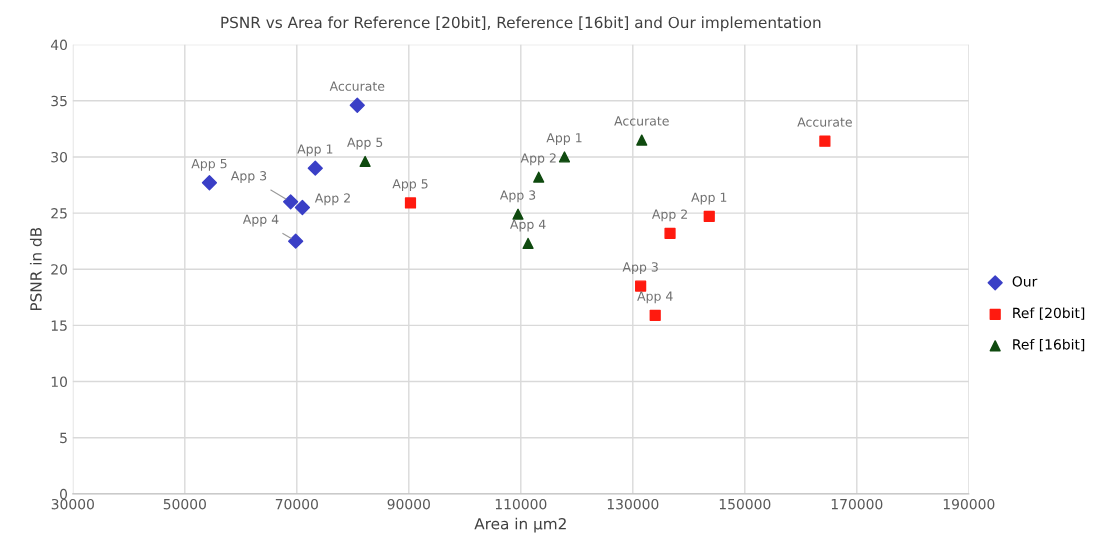  I want to click on x-tick-label: 190000, so click(969, 504).